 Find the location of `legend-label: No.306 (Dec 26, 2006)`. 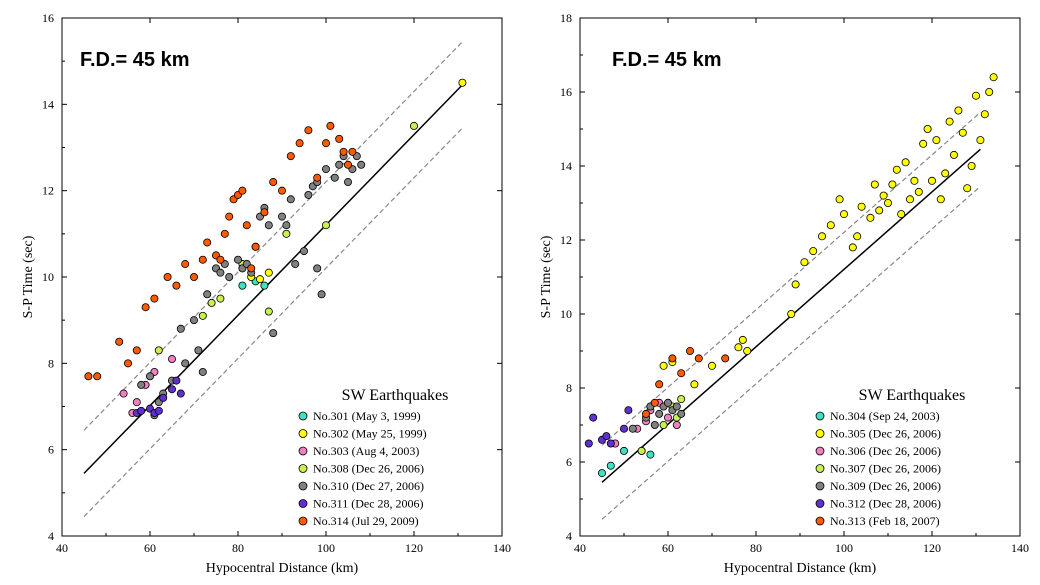

legend-label: No.306 (Dec 26, 2006) is located at coordinates (885, 451).